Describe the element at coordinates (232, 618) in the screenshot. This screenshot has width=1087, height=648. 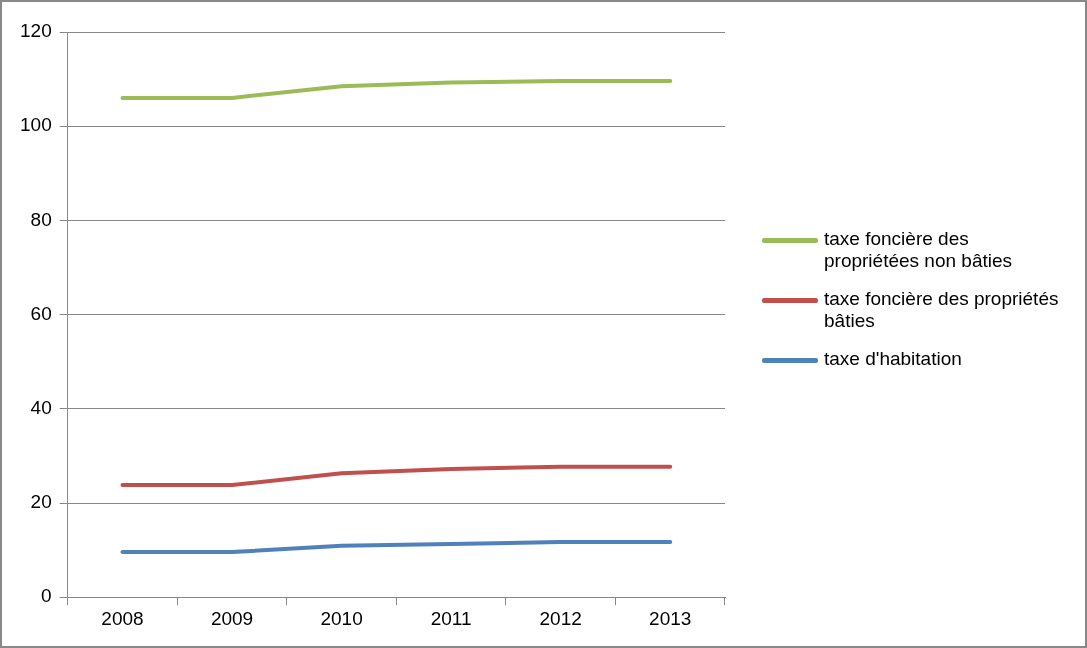
I see `x-tick-label: 2009` at that location.